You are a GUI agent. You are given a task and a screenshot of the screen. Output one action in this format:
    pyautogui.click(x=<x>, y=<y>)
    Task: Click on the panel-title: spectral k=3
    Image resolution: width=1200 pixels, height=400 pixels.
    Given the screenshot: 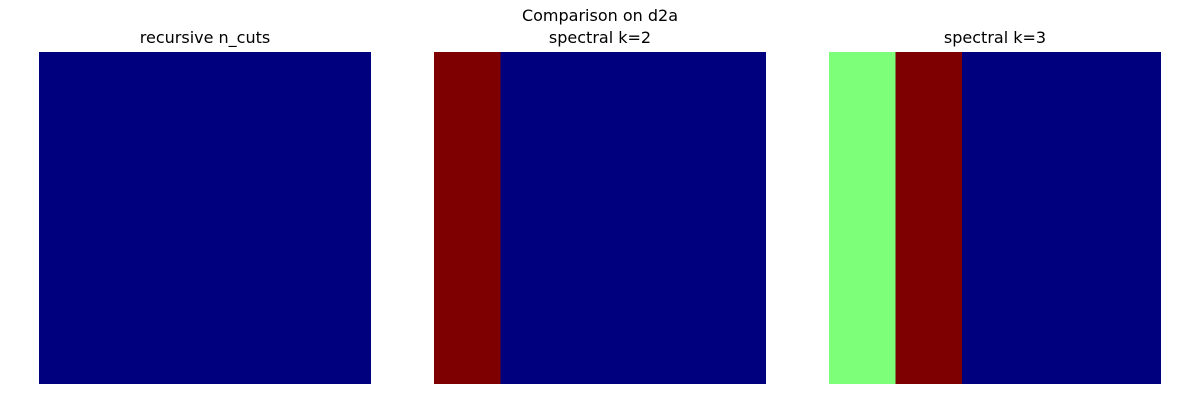 What is the action you would take?
    pyautogui.click(x=995, y=37)
    